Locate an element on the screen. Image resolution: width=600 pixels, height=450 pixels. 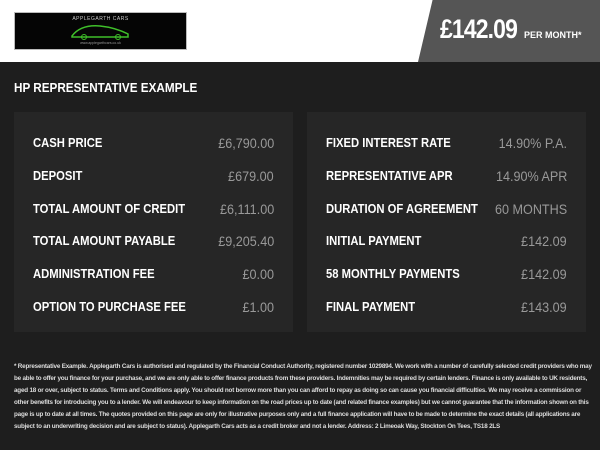
finance-row: FIXED INTEREST RATE 14.90% P.A. is located at coordinates (446, 145).